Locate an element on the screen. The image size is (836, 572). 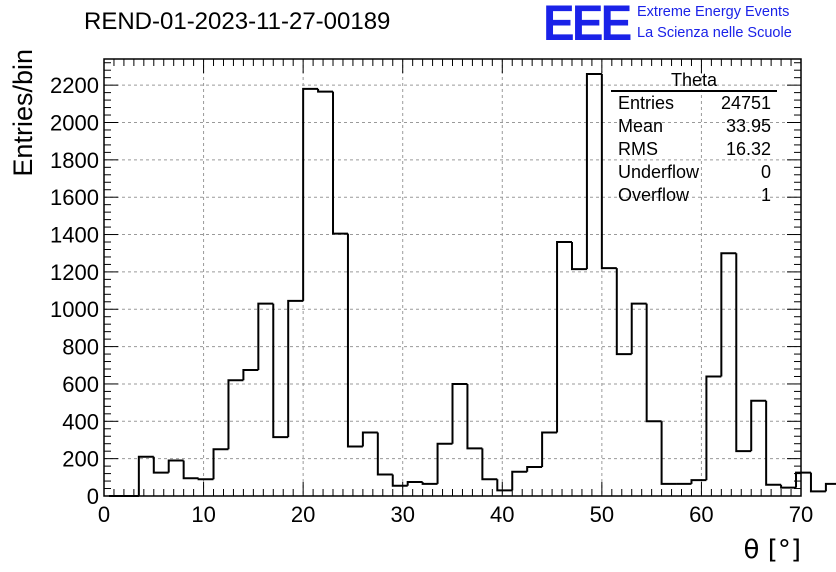
stats-value: 0 is located at coordinates (765, 172).